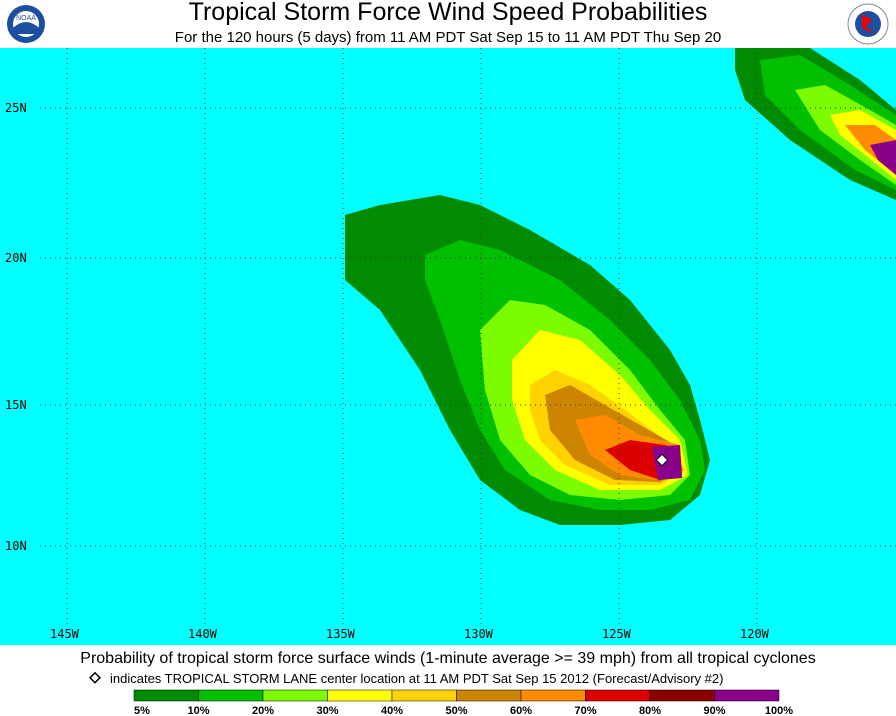 This screenshot has width=896, height=716. Describe the element at coordinates (585, 710) in the screenshot. I see `legend-label: 70%` at that location.